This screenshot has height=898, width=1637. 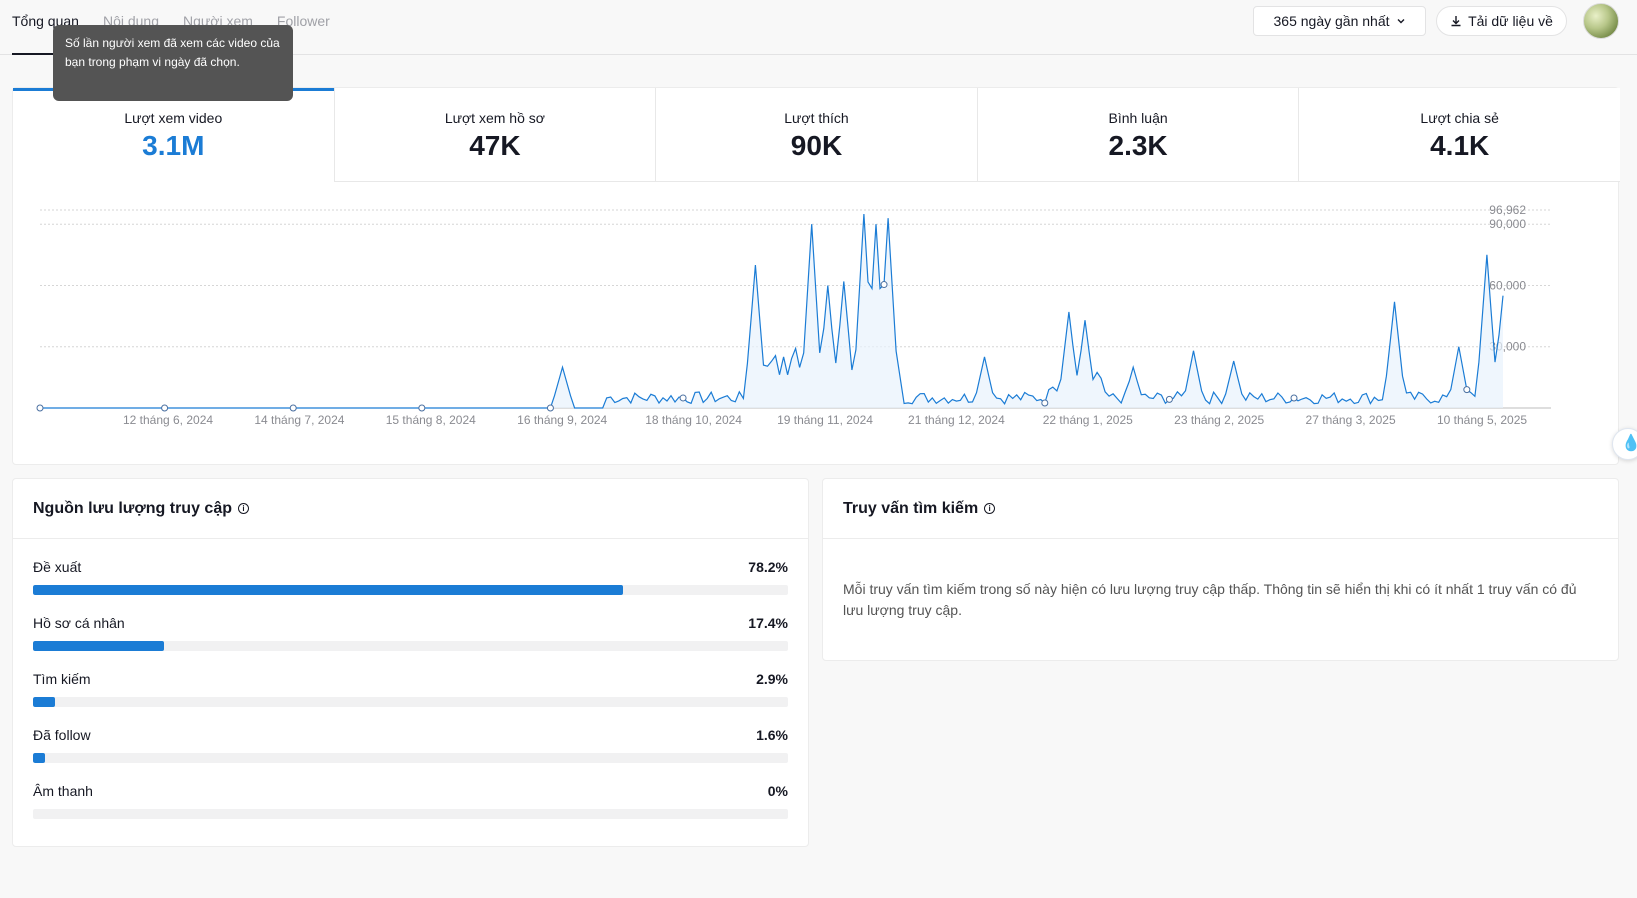 I want to click on metric-shares: Lượt chia sẻ 4.1K, so click(x=1459, y=135).